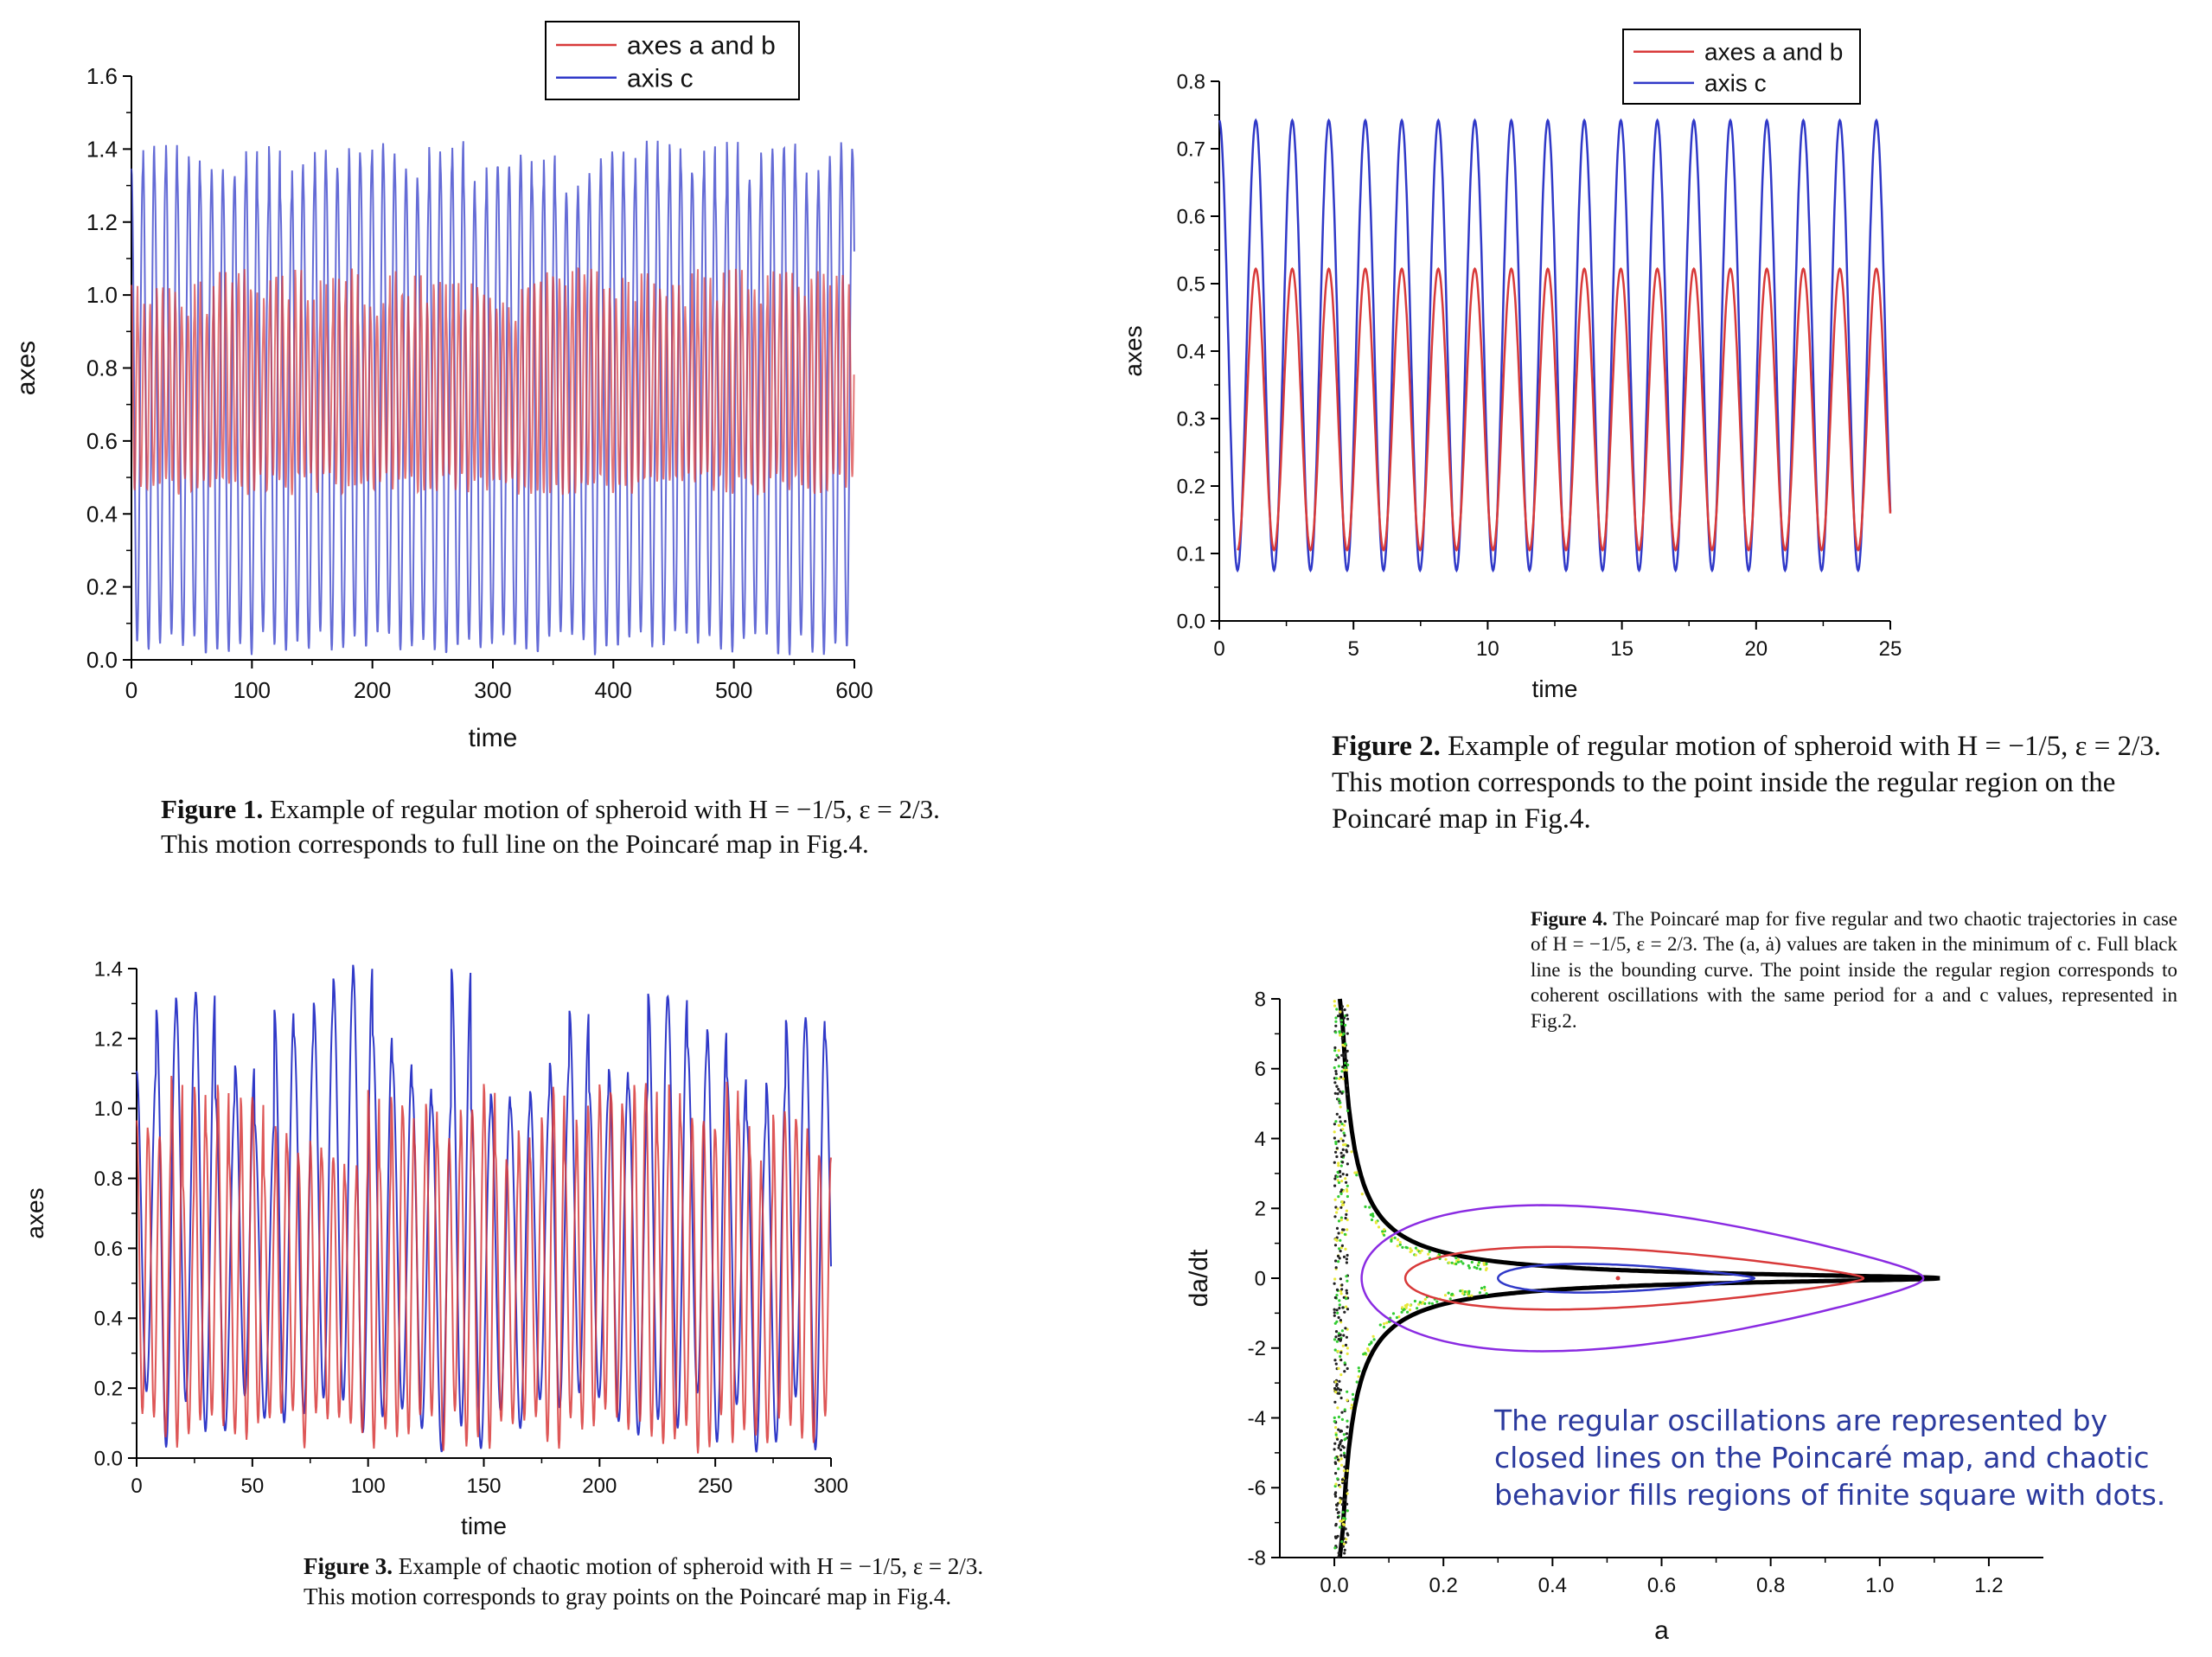 This screenshot has height=1657, width=2212. Describe the element at coordinates (1443, 1585) in the screenshot. I see `x-tick-label: 0.2` at that location.